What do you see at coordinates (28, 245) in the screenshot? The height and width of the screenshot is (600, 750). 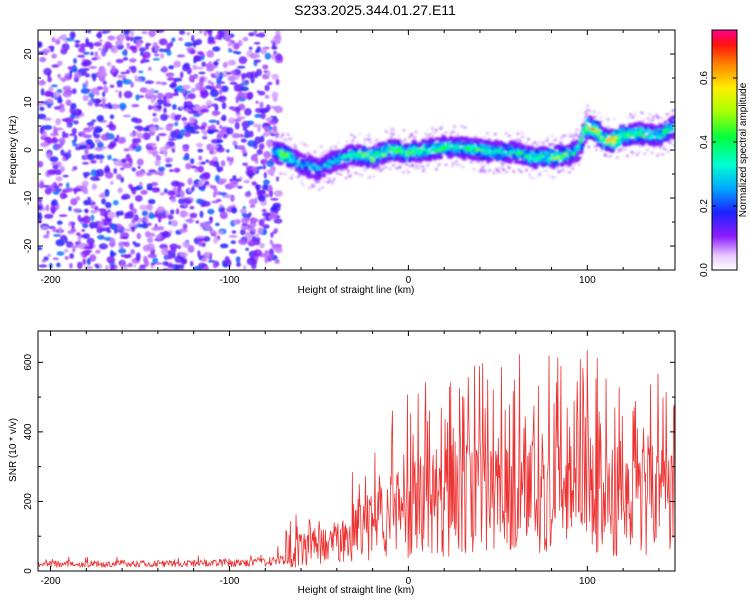 I see `spectrogram-y-tick-label: -20` at bounding box center [28, 245].